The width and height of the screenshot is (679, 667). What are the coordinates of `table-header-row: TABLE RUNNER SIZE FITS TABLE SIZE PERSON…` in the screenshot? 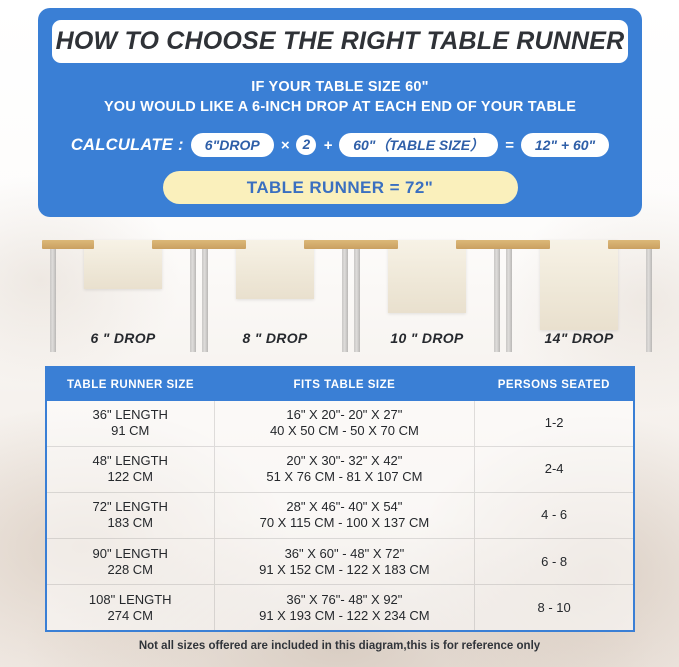 It's located at (340, 384).